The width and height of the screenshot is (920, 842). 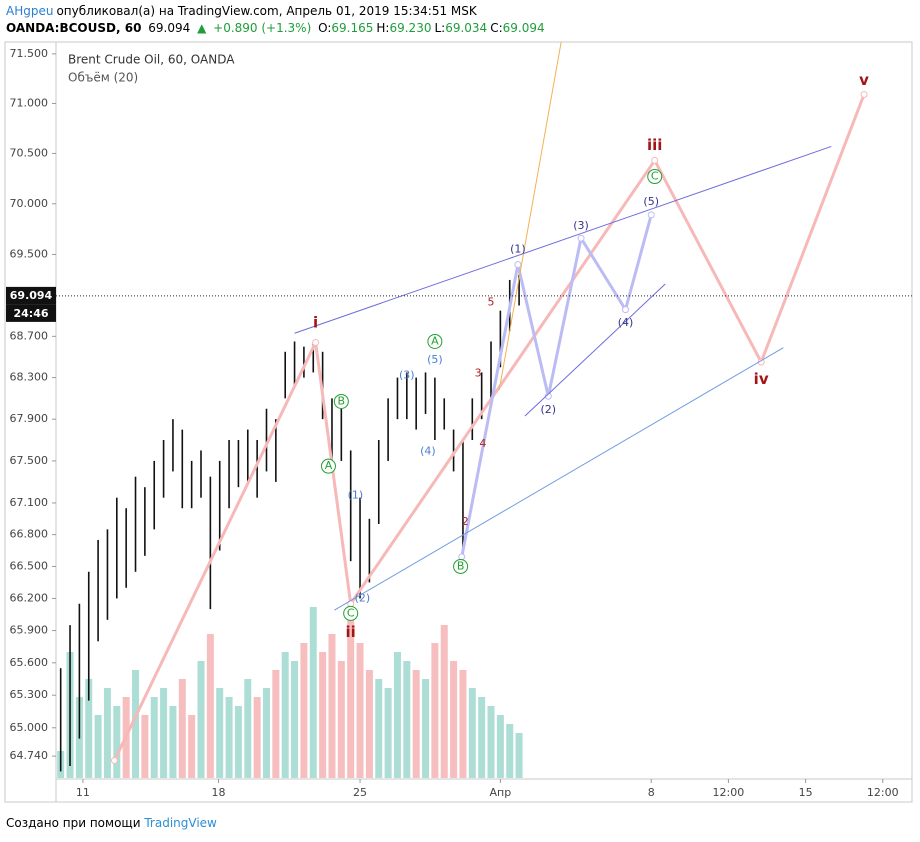 I want to click on footer: Создано при помощи TradingView, so click(x=111, y=823).